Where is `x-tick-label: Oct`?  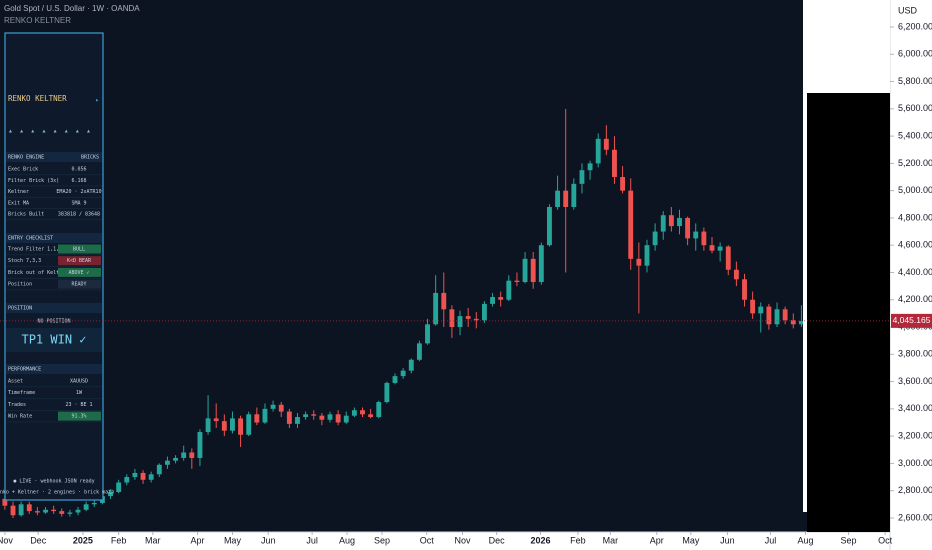
x-tick-label: Oct is located at coordinates (885, 540).